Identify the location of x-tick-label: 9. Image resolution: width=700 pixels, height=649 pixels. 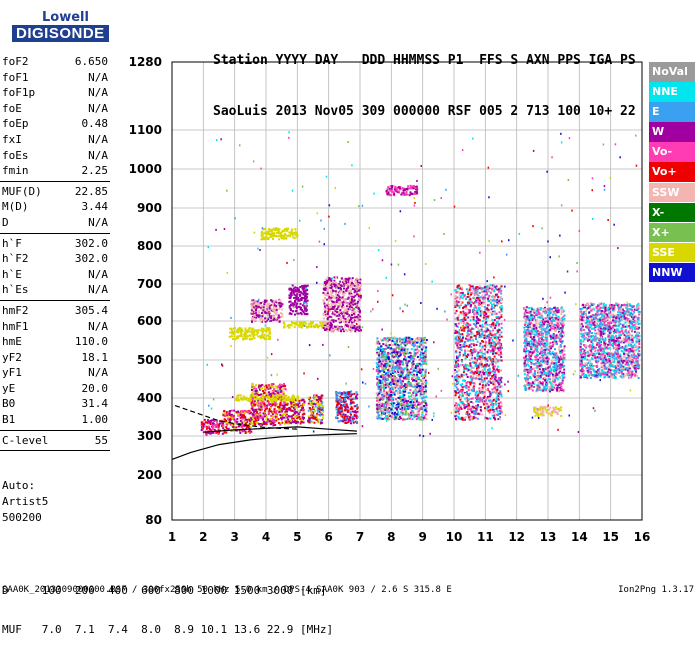
(422, 537).